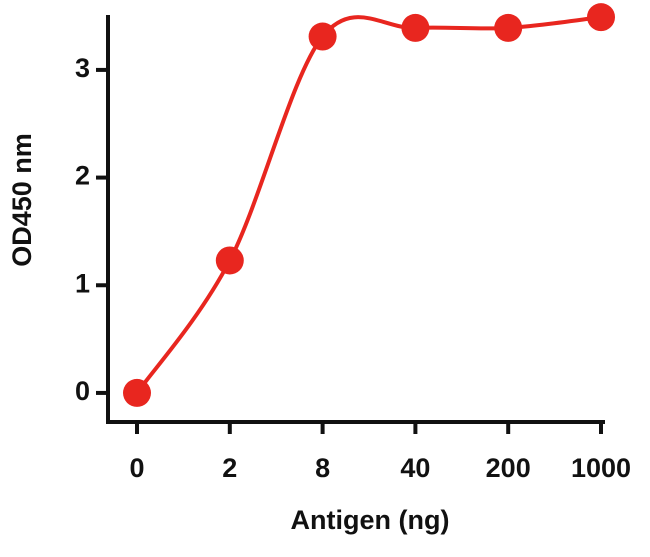 This screenshot has width=650, height=557. What do you see at coordinates (370, 520) in the screenshot?
I see `x-axis-title: Antigen (ng)` at bounding box center [370, 520].